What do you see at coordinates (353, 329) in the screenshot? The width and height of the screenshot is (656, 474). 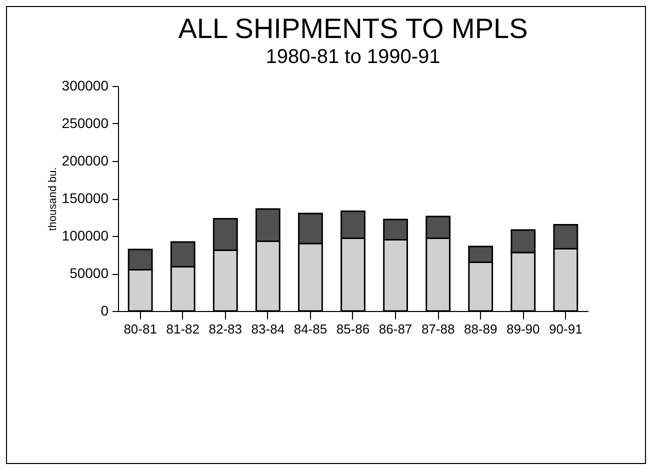 I see `x-tick-label: 85-86` at bounding box center [353, 329].